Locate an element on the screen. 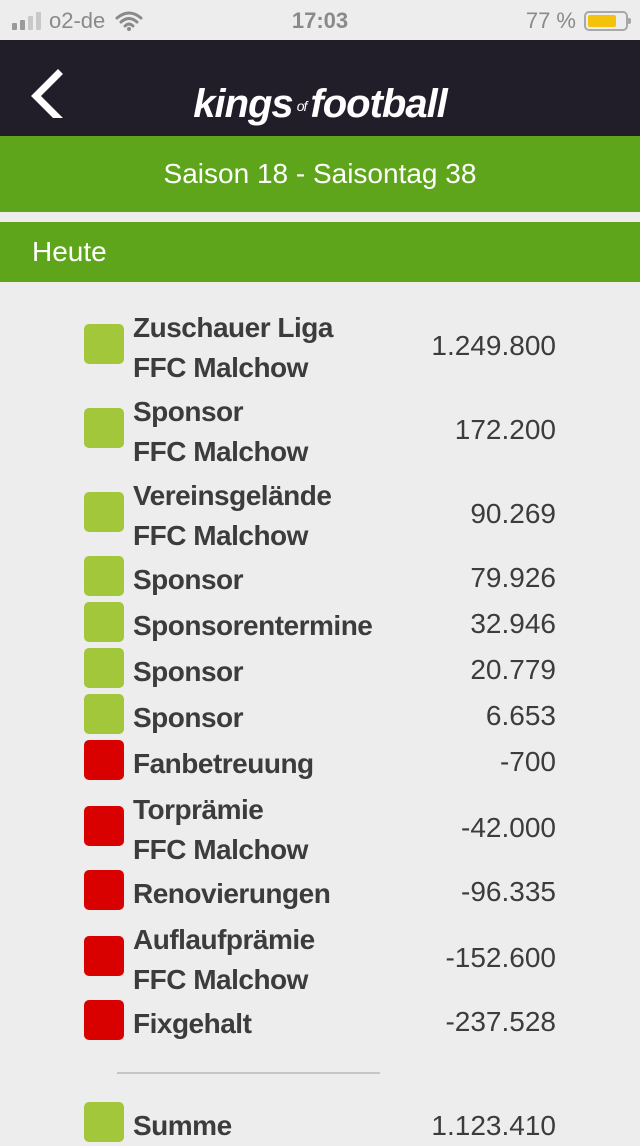 The width and height of the screenshot is (640, 1146). item-value: 20.779 is located at coordinates (513, 669).